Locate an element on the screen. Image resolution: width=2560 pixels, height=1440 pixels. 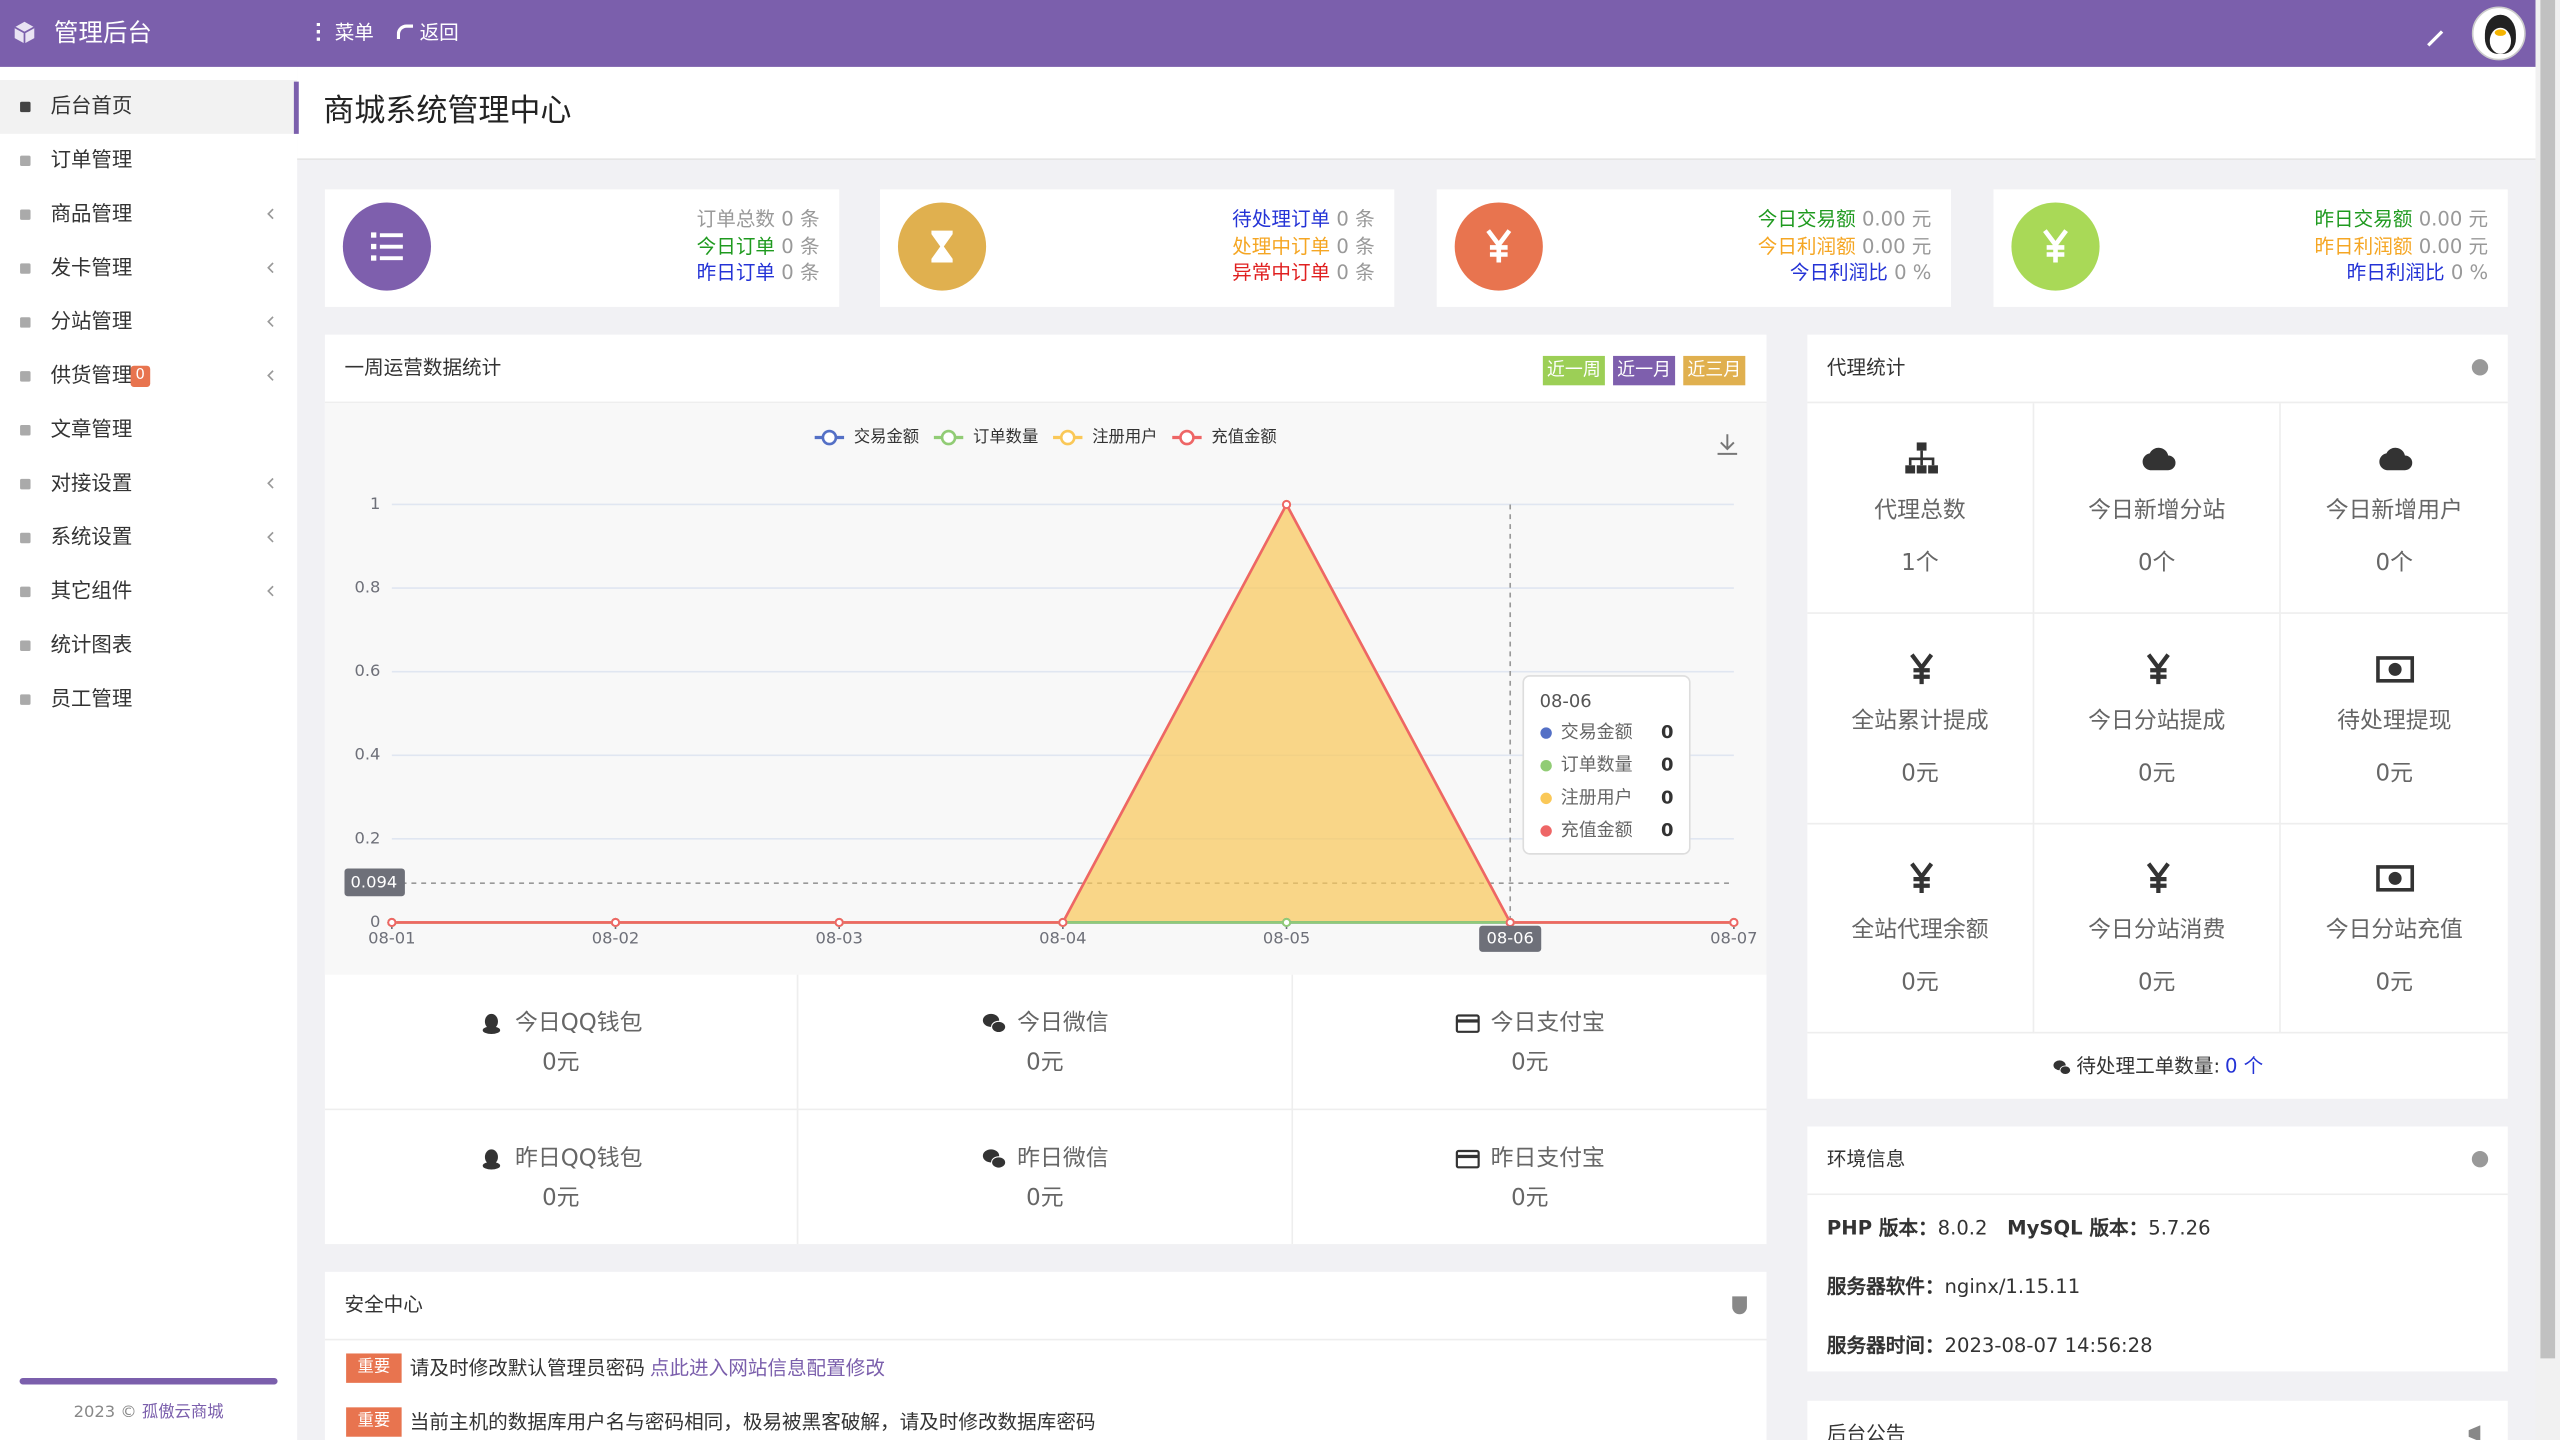
payment-label: 今日QQ钱包 is located at coordinates (579, 1023).